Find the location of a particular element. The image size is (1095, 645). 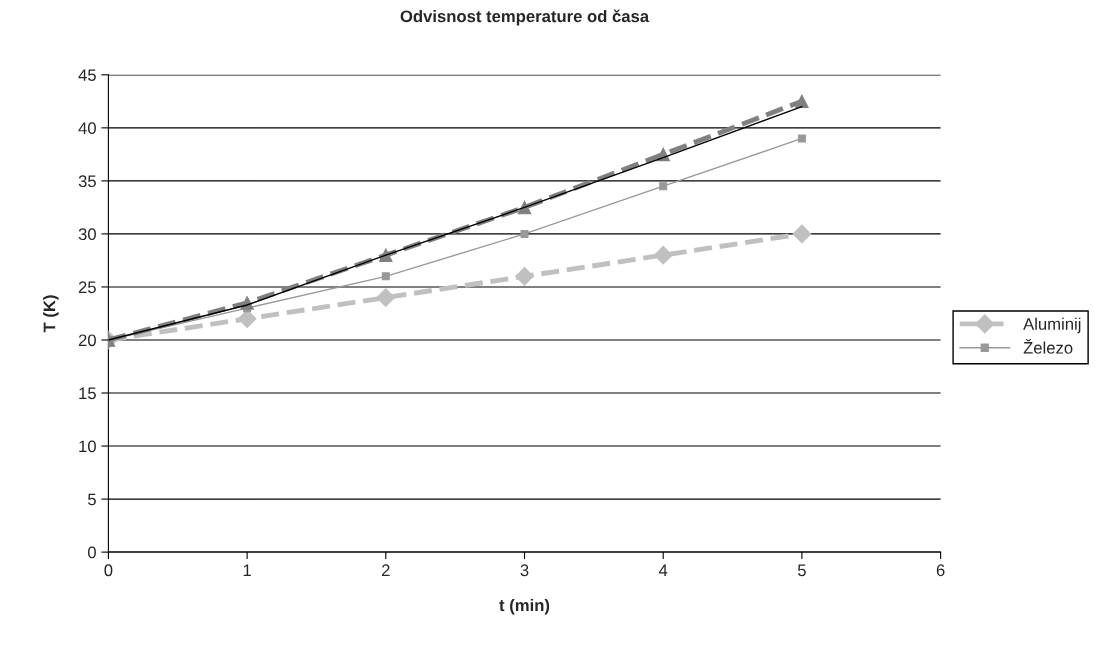

x-tick-label: 5 is located at coordinates (801, 570).